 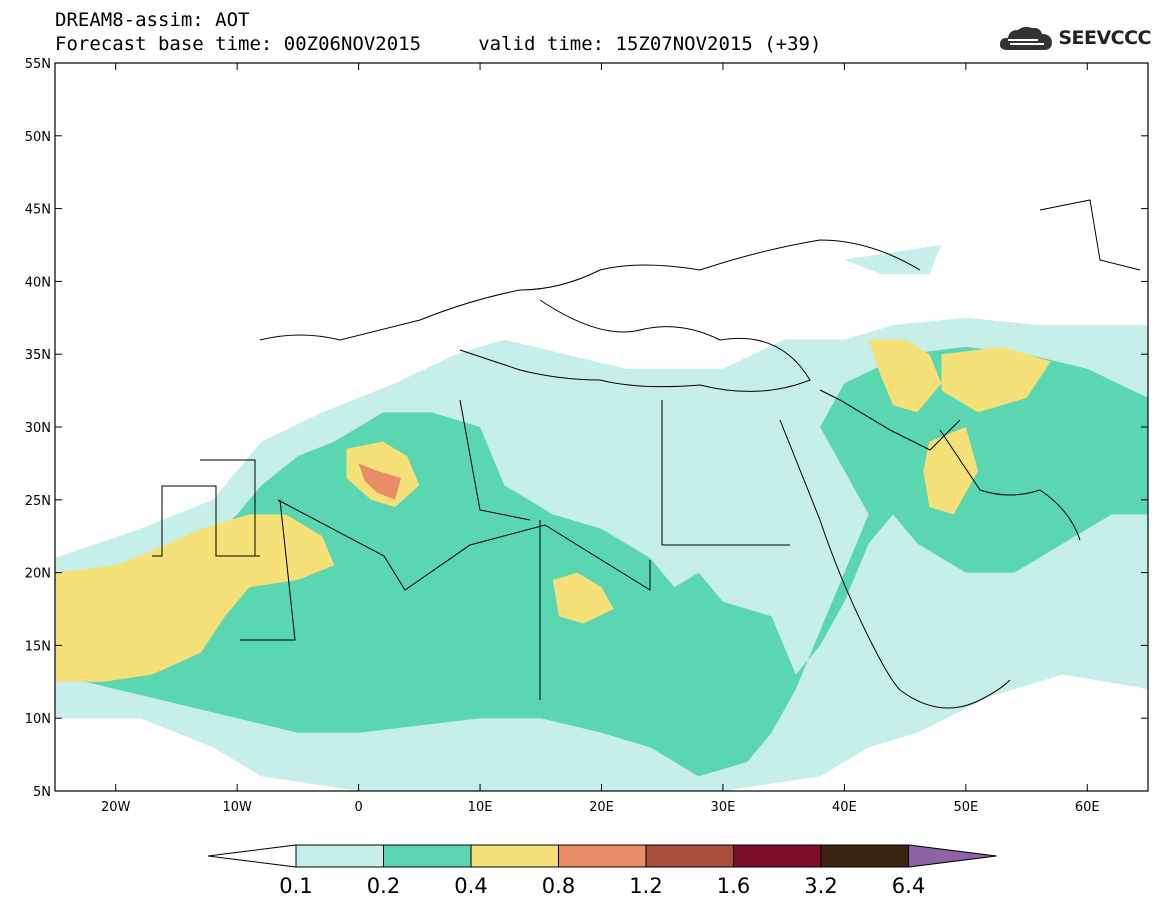 I want to click on y-tick-label: 20N, so click(x=38, y=574).